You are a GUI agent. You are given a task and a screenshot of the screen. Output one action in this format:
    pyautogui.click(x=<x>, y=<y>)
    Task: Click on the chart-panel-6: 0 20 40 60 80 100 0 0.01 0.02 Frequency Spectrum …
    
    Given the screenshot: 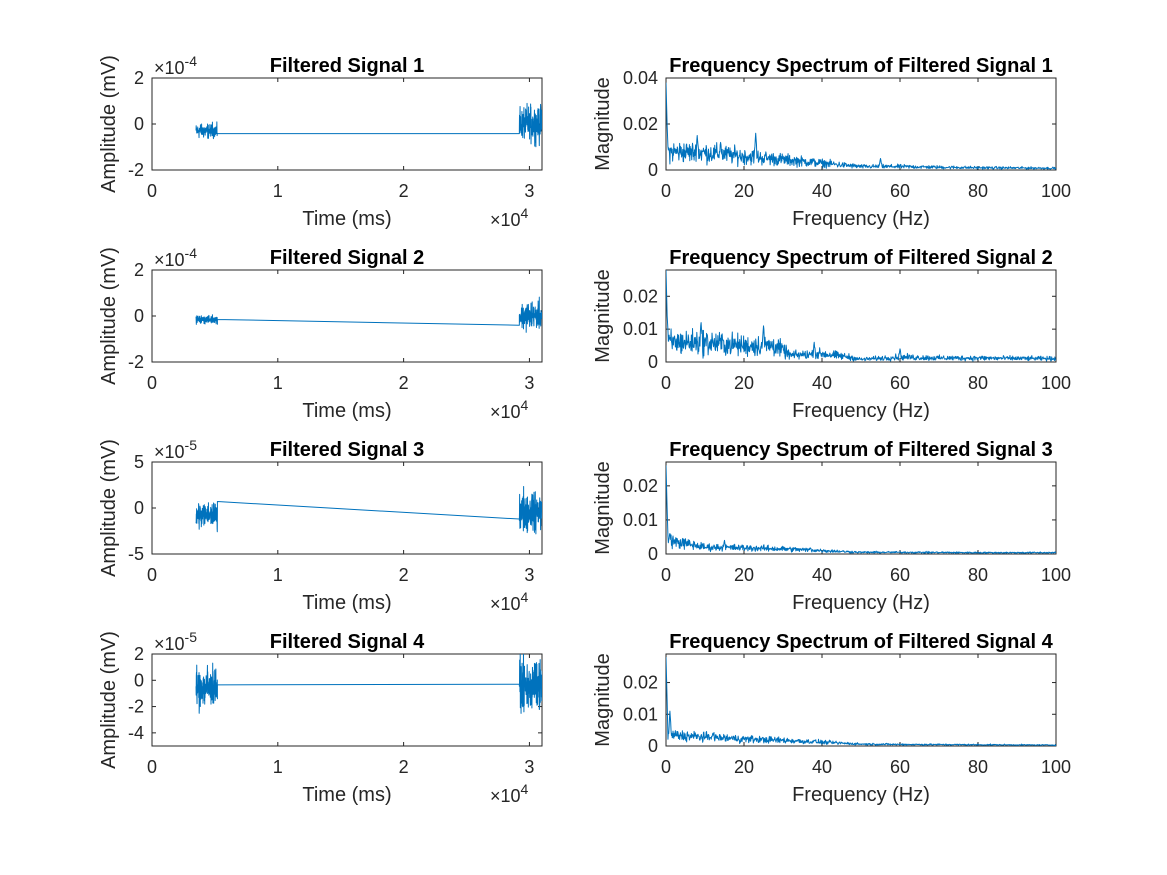 What is the action you would take?
    pyautogui.click(x=831, y=526)
    